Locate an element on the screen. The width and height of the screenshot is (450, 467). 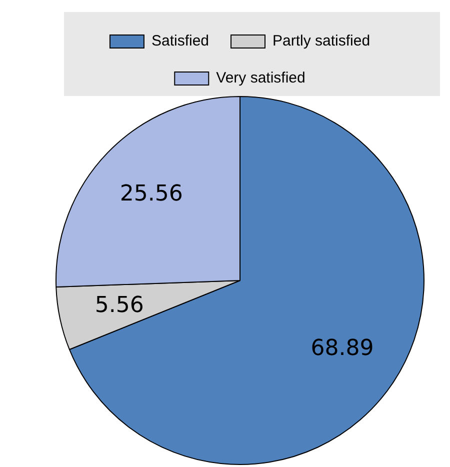
data-label: 25.56 is located at coordinates (151, 194).